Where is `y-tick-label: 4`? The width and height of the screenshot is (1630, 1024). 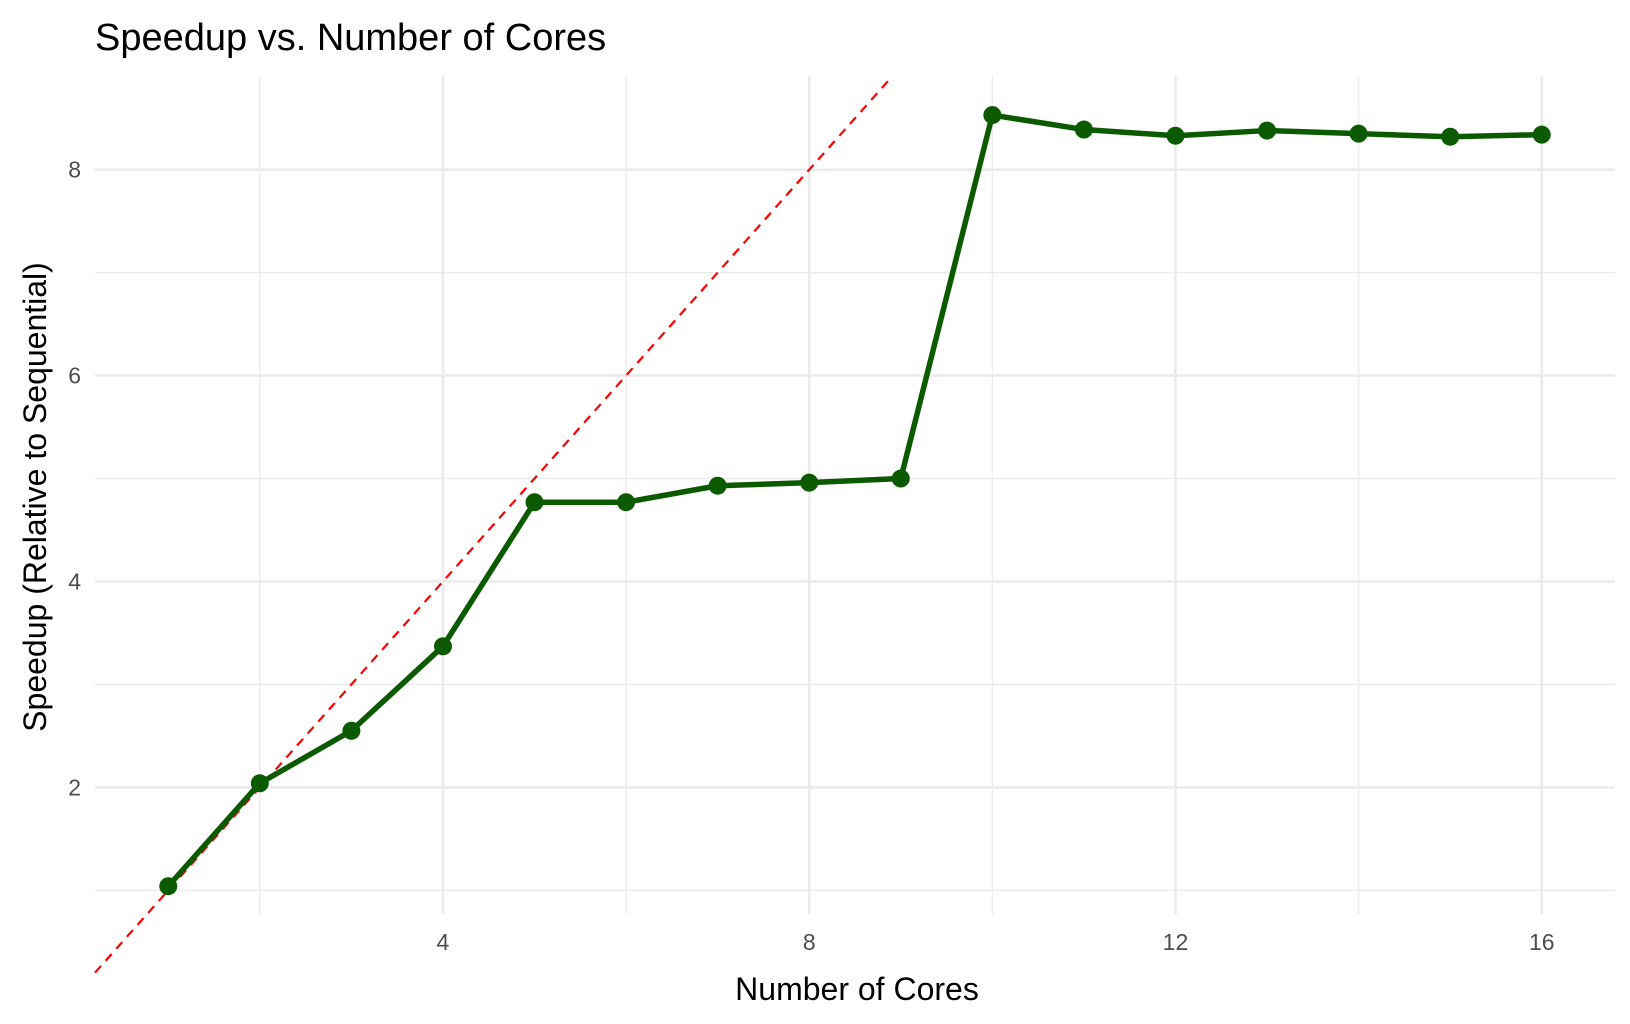 y-tick-label: 4 is located at coordinates (74, 581).